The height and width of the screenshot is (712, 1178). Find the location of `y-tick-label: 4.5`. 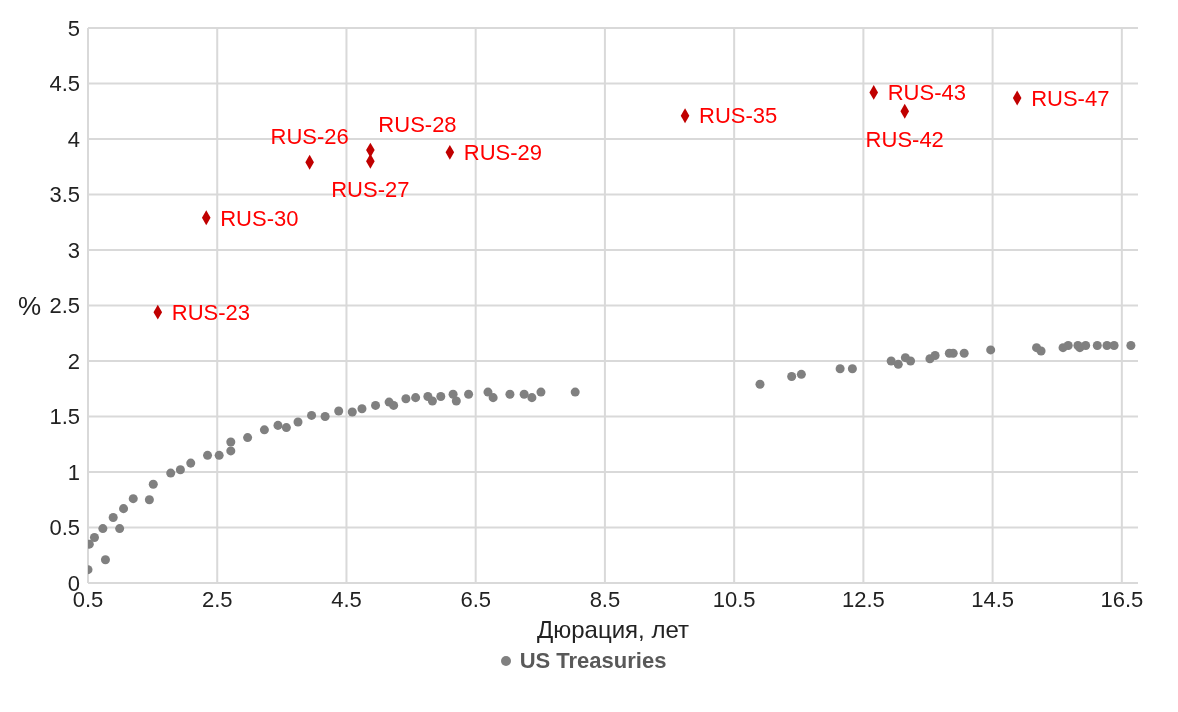

y-tick-label: 4.5 is located at coordinates (64, 84).